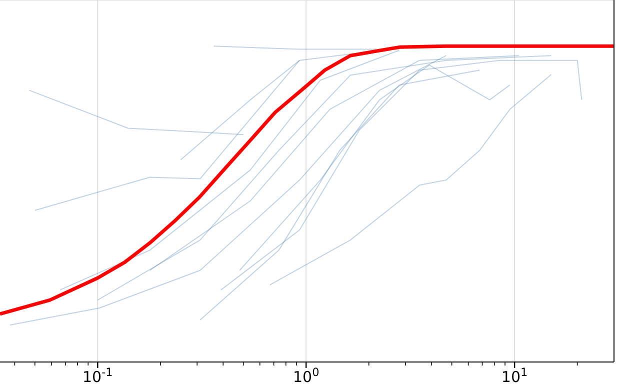 This screenshot has height=384, width=619. What do you see at coordinates (306, 375) in the screenshot?
I see `x-tick-label: 10$^{0}$` at bounding box center [306, 375].